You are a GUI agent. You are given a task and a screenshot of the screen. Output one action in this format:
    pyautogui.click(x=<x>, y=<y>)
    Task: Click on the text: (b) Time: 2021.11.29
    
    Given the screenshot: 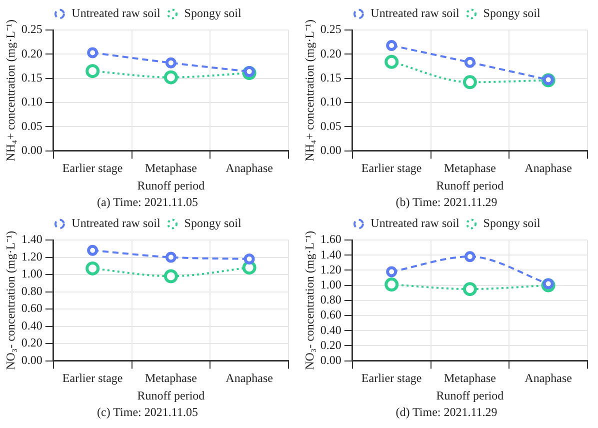 What is the action you would take?
    pyautogui.click(x=447, y=201)
    